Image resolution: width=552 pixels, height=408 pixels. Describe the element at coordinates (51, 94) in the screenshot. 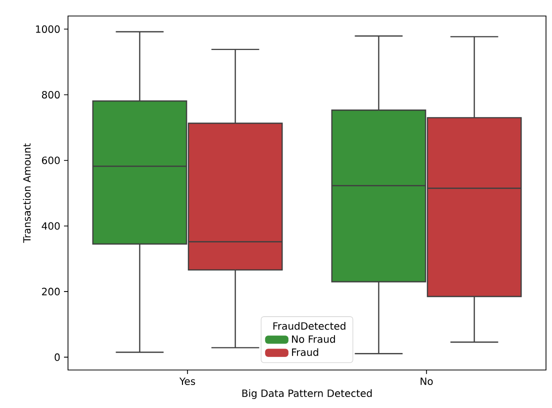

I see `y-tick-label: 800` at that location.